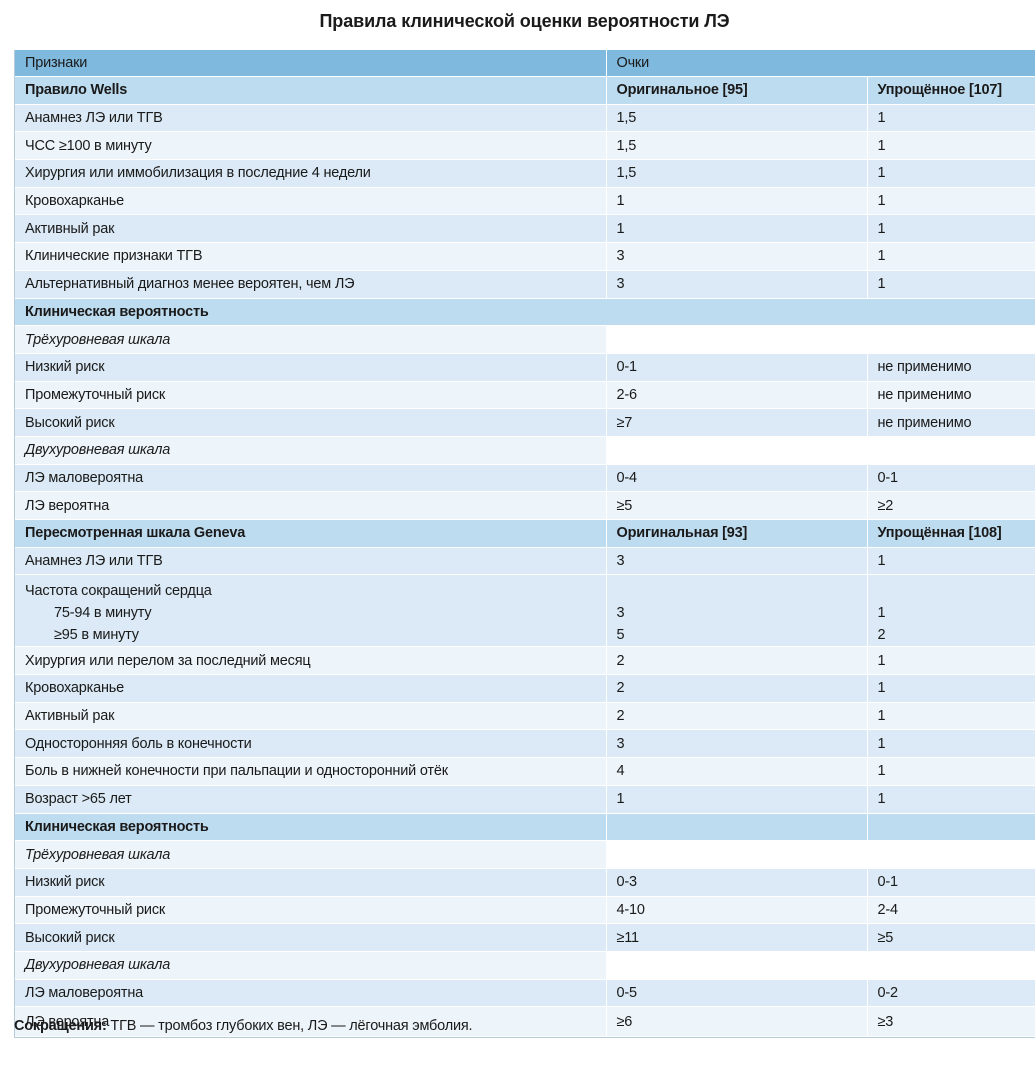 The width and height of the screenshot is (1035, 1074). Describe the element at coordinates (311, 533) in the screenshot. I see `section-title: Пересмотренная шкала Geneva` at that location.